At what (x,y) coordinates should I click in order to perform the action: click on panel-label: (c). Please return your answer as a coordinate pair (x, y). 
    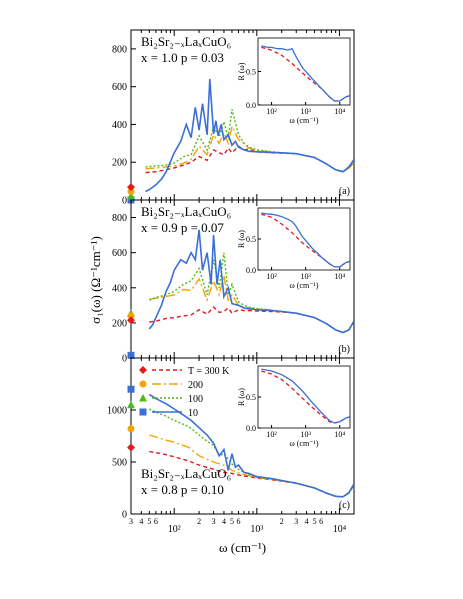
    Looking at the image, I should click on (344, 505).